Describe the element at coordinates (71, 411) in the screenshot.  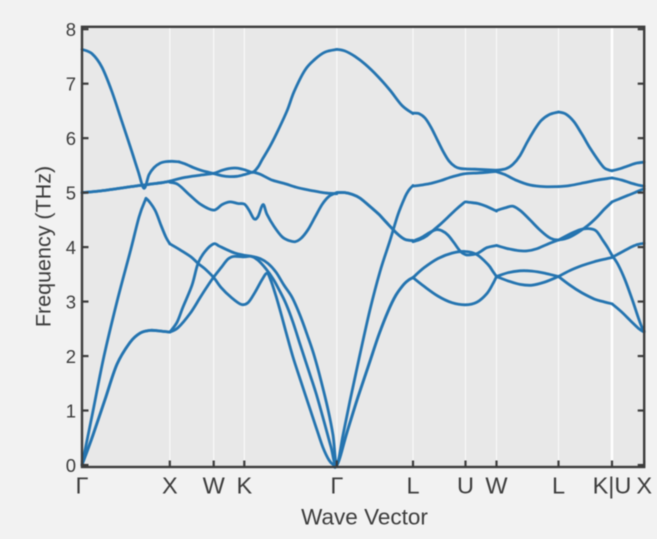
I see `svg-text: 1` at that location.